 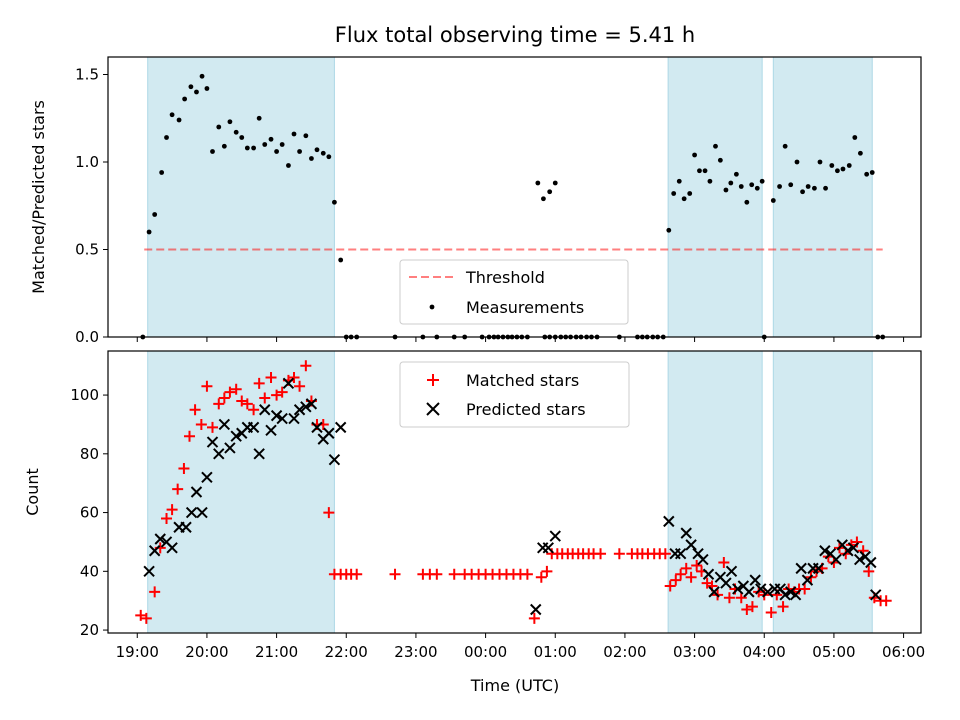 What do you see at coordinates (84, 395) in the screenshot?
I see `count-y-tick-label: 100` at bounding box center [84, 395].